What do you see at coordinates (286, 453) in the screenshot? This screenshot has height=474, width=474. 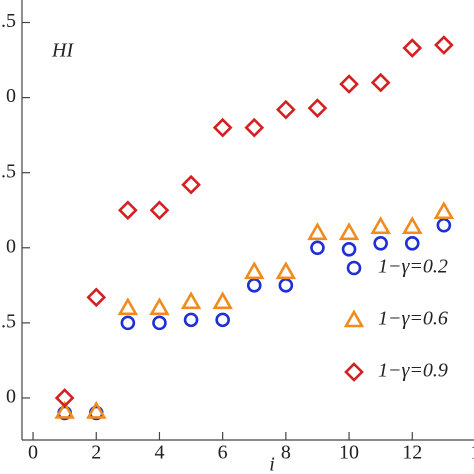 I see `x-tick-label: 8` at bounding box center [286, 453].